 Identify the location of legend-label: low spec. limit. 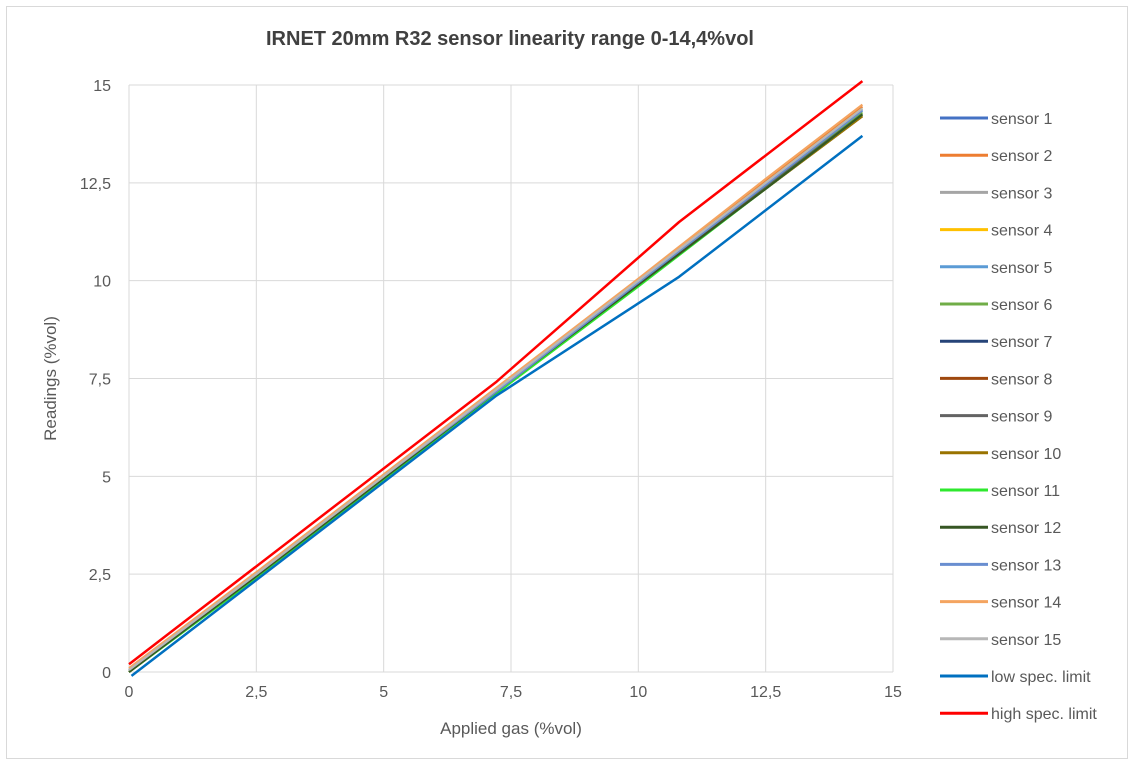
(1041, 677).